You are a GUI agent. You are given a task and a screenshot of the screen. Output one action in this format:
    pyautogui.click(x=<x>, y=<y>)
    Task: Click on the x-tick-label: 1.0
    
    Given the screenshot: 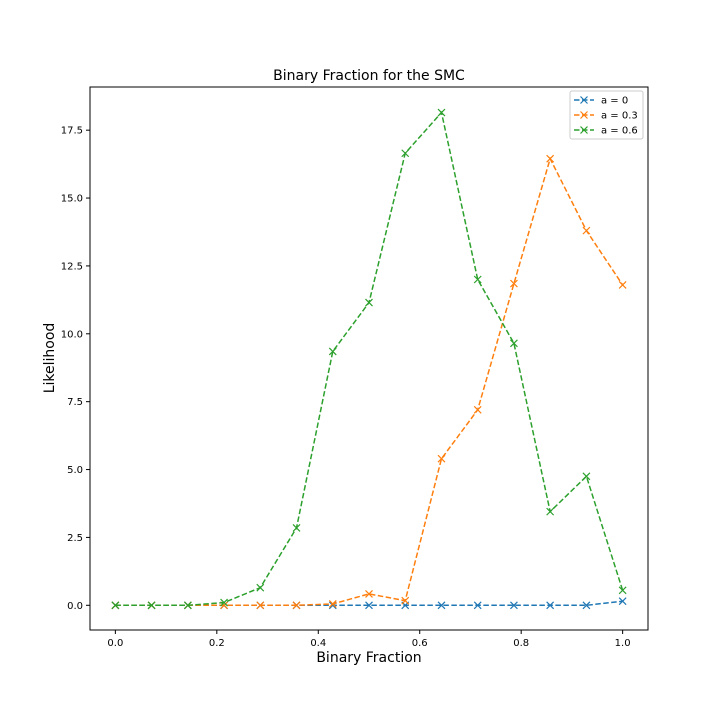 What is the action you would take?
    pyautogui.click(x=623, y=643)
    